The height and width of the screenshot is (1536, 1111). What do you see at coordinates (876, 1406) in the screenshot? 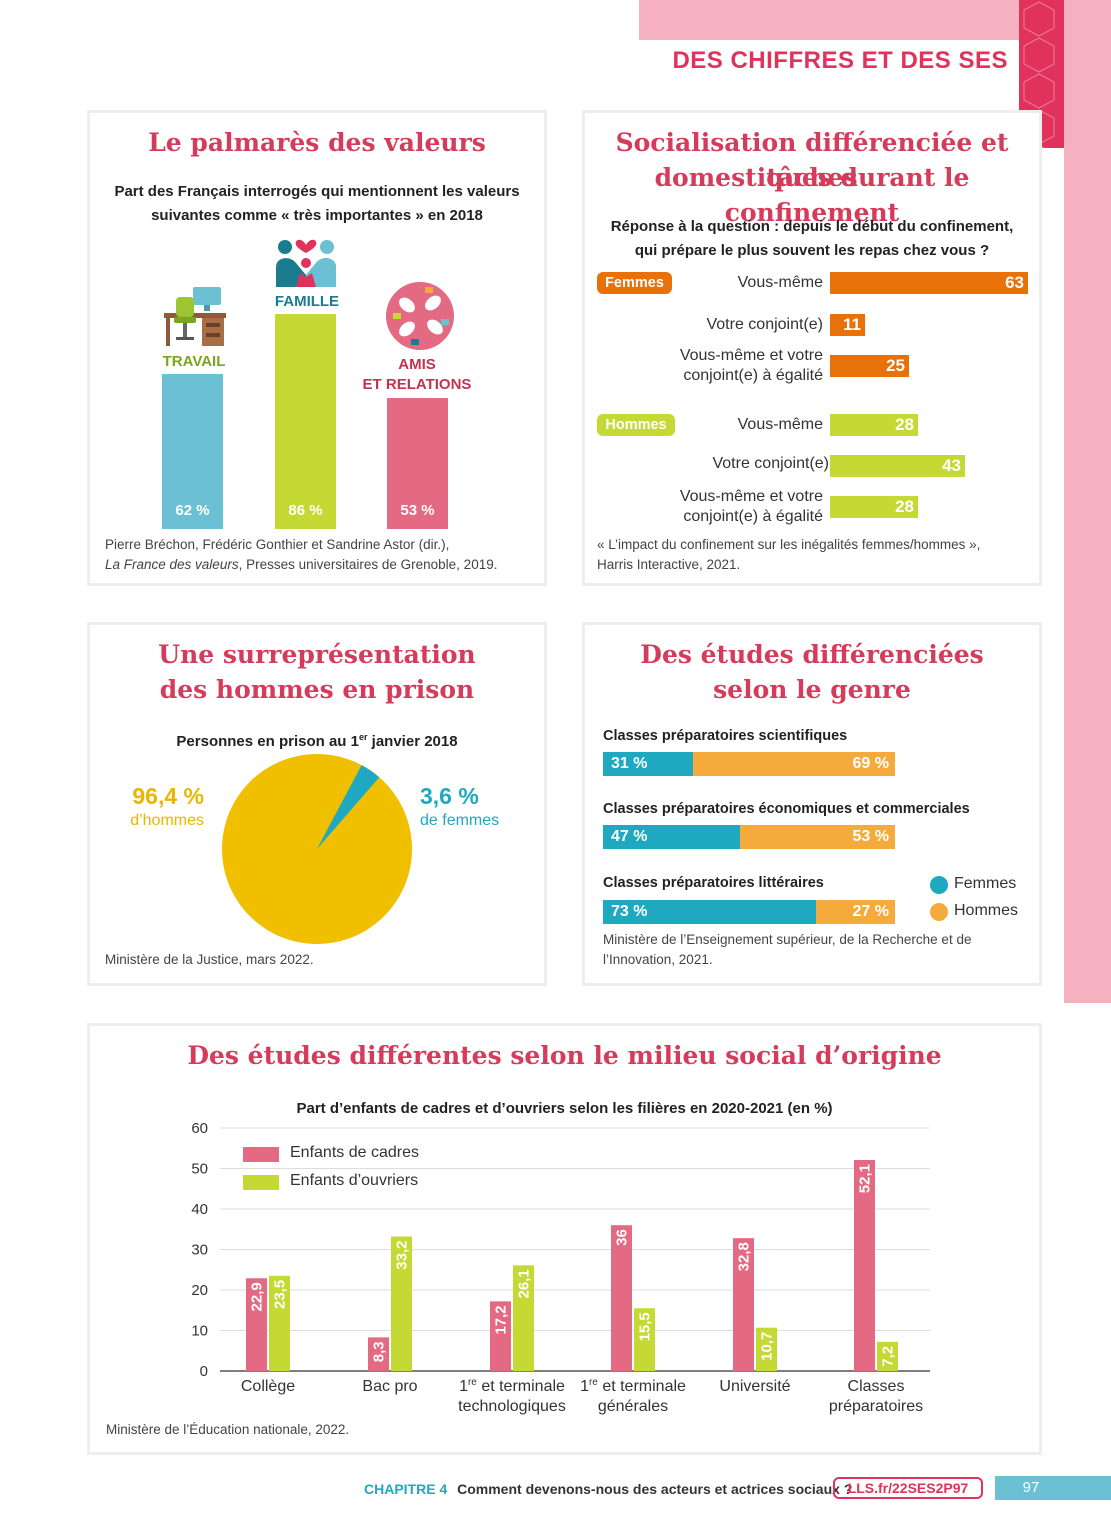
I see `x-category-label-line2: préparatoires` at bounding box center [876, 1406].